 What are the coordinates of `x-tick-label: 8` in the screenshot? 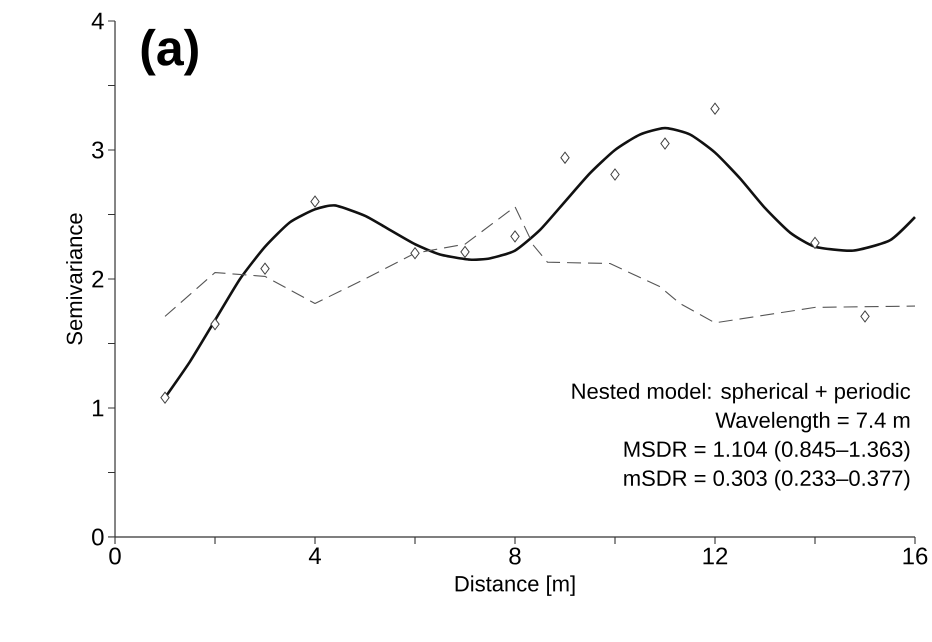 It's located at (515, 556).